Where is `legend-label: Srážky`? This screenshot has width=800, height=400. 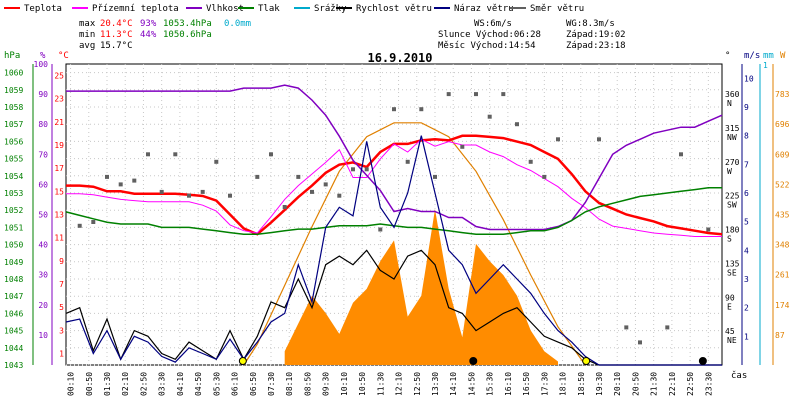
legend-label: Srážky is located at coordinates (330, 9).